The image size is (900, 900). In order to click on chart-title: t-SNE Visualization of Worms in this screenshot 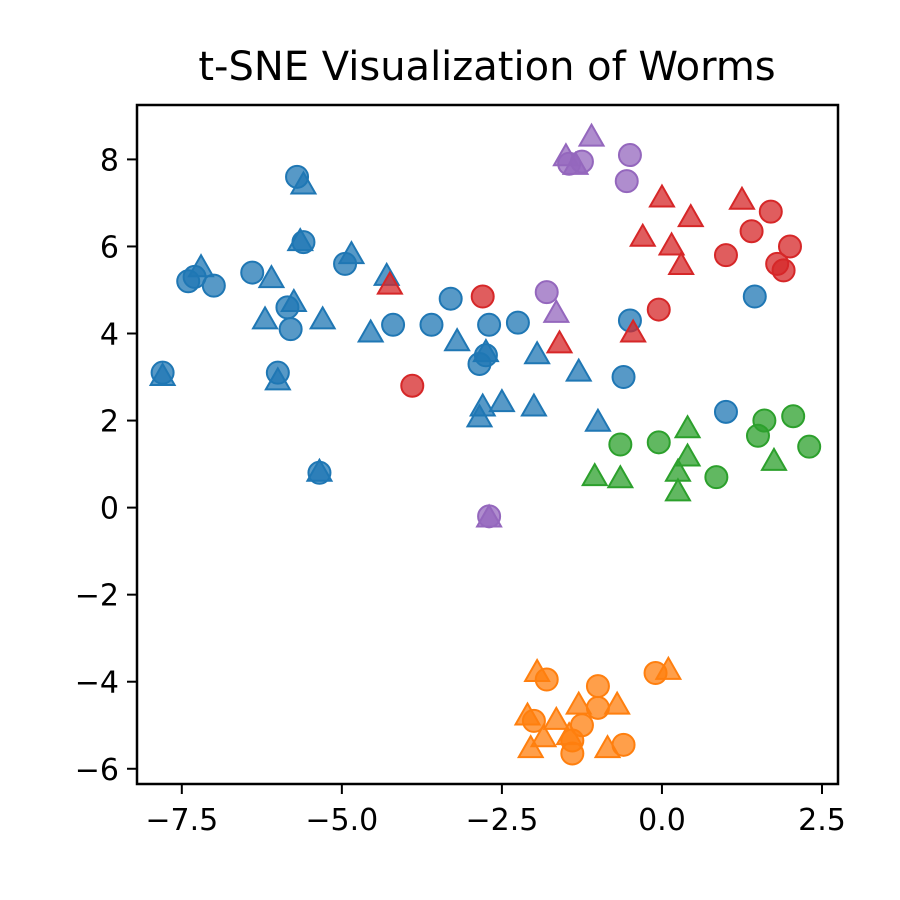, I will do `click(486, 67)`.